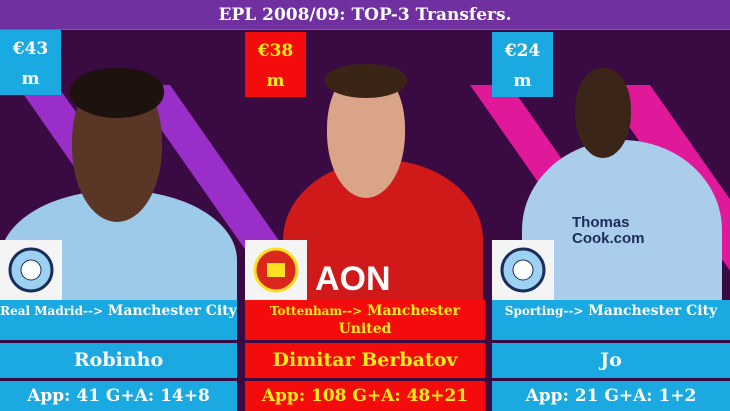 This screenshot has height=411, width=730. I want to click on from-club: Tottenham-->, so click(316, 311).